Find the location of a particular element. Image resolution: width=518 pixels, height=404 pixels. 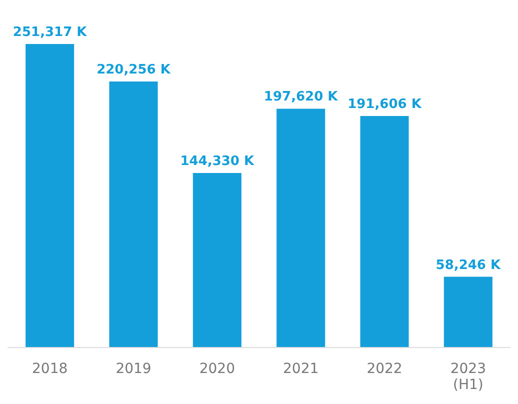

data-label: 251,317 K is located at coordinates (50, 32).